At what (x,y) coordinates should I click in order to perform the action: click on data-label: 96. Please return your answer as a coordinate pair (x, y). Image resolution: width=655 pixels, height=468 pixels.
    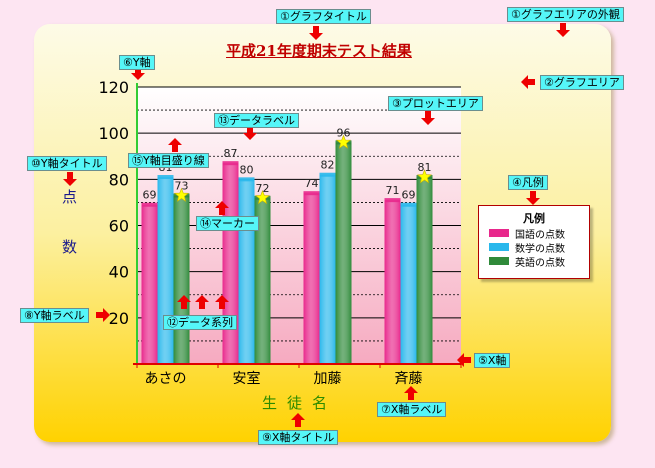
    Looking at the image, I should click on (344, 132).